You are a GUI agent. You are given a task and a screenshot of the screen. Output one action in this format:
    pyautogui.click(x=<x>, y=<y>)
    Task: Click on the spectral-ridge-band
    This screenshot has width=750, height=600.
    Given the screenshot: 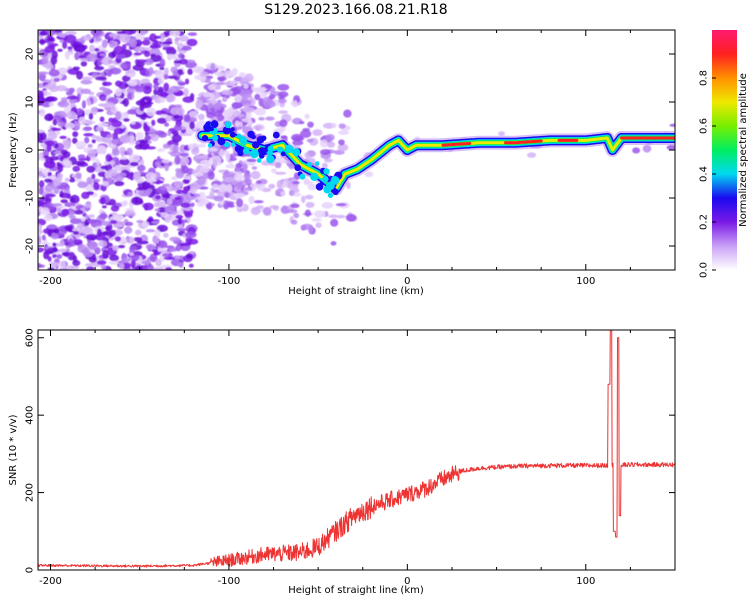 What is the action you would take?
    pyautogui.click(x=437, y=162)
    